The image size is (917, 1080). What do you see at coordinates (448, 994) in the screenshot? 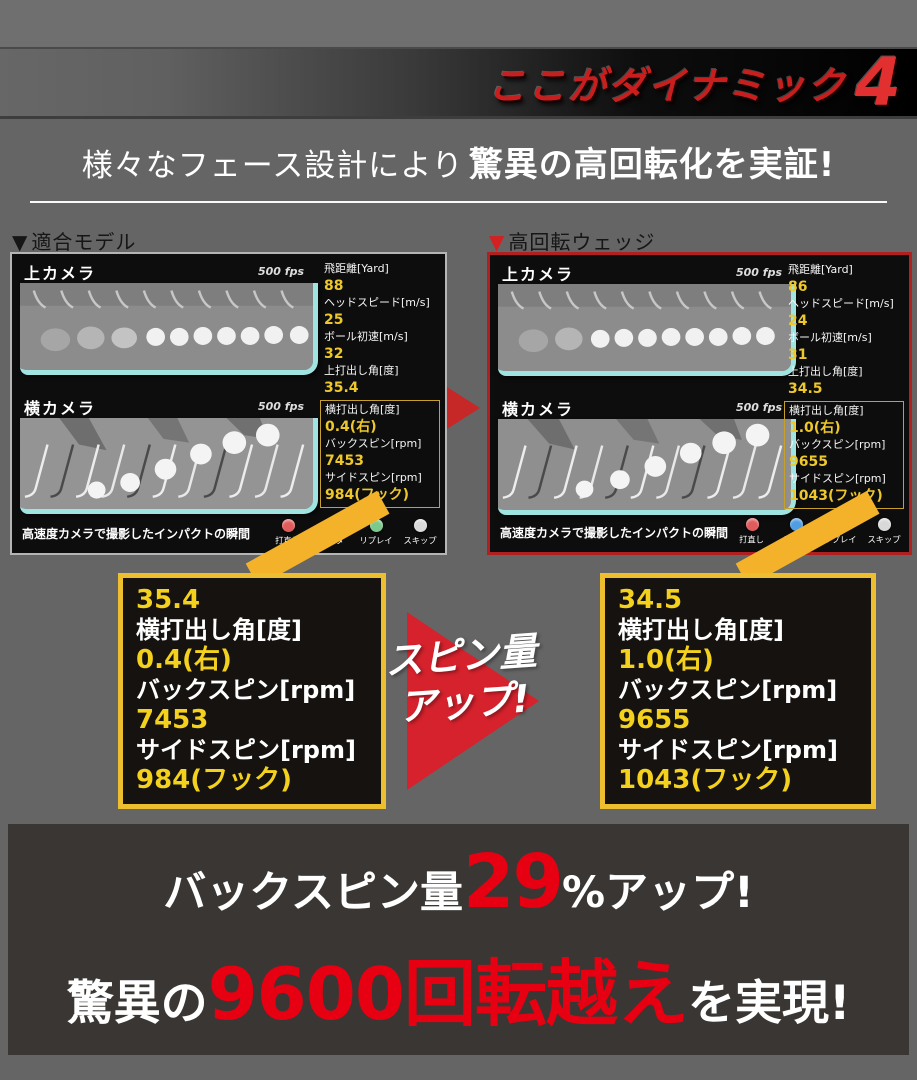
I see `claim2-highlight: 9600回転越え` at bounding box center [448, 994].